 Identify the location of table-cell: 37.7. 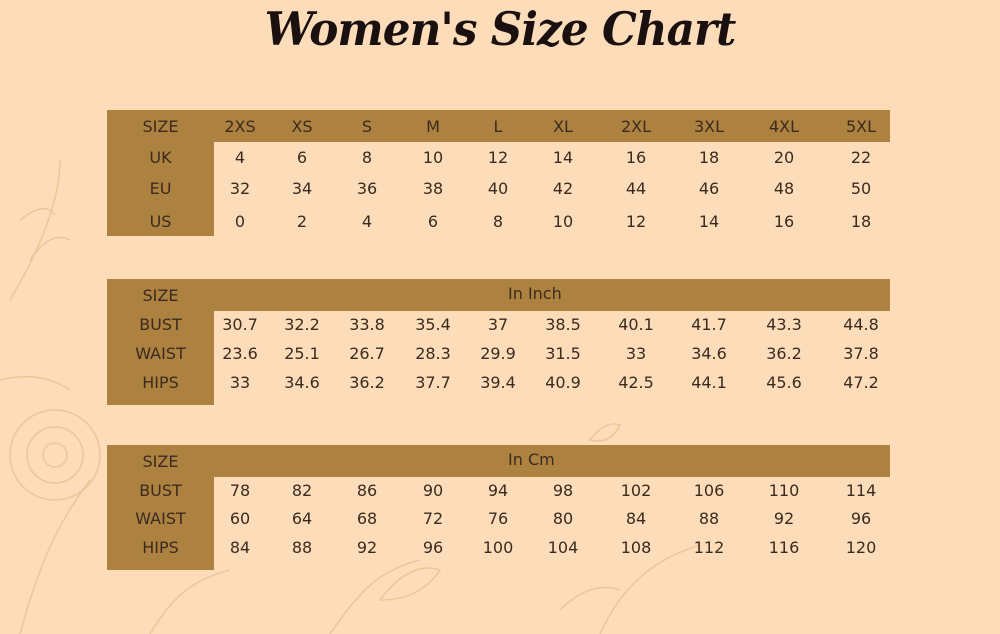
(433, 382).